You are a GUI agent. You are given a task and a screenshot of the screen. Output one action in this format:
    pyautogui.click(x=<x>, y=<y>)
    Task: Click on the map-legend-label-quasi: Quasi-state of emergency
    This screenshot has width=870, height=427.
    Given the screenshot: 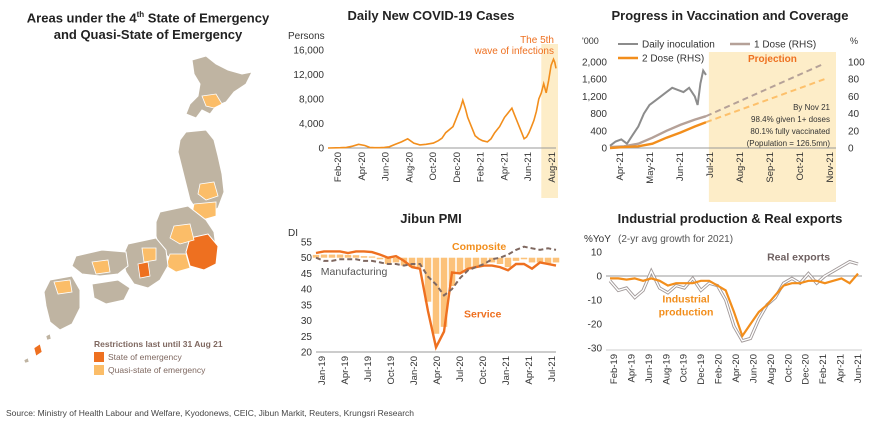 What is the action you would take?
    pyautogui.click(x=157, y=370)
    